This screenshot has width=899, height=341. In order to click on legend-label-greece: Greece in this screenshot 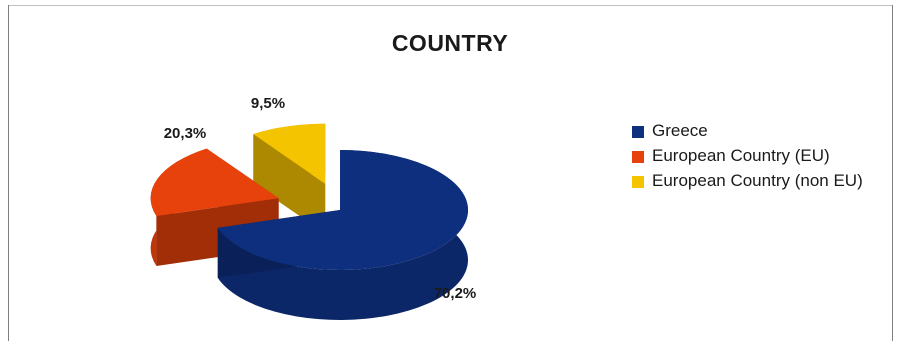, I will do `click(680, 130)`.